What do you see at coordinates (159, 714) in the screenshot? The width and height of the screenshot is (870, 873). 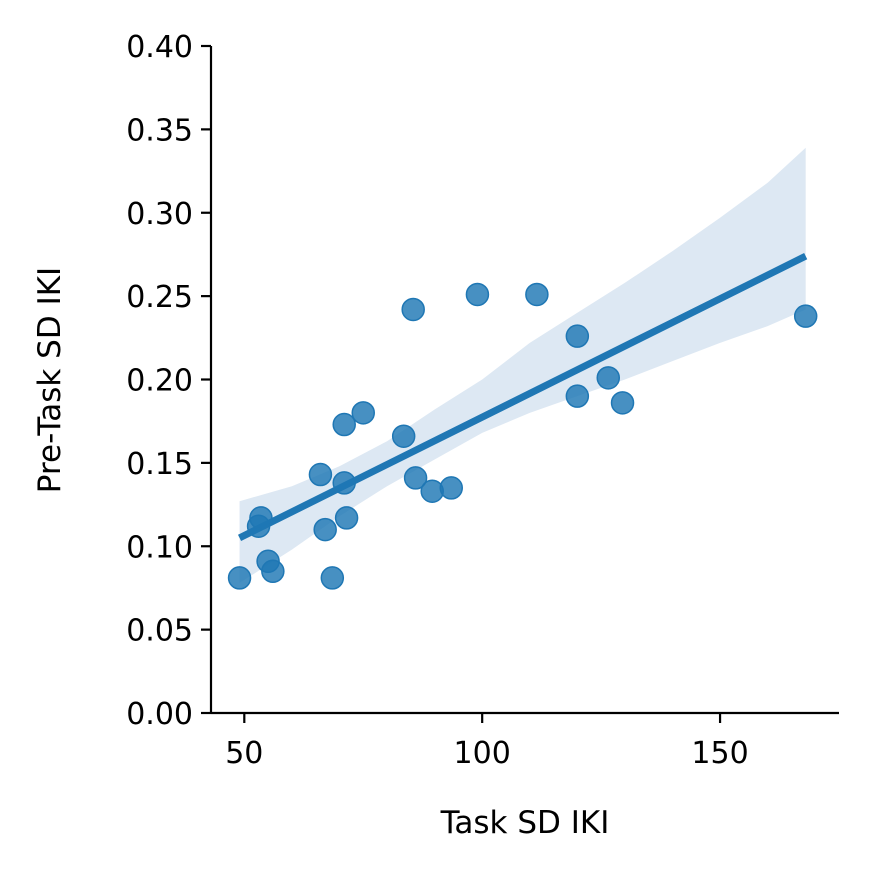 I see `y-tick-label: 0.00` at bounding box center [159, 714].